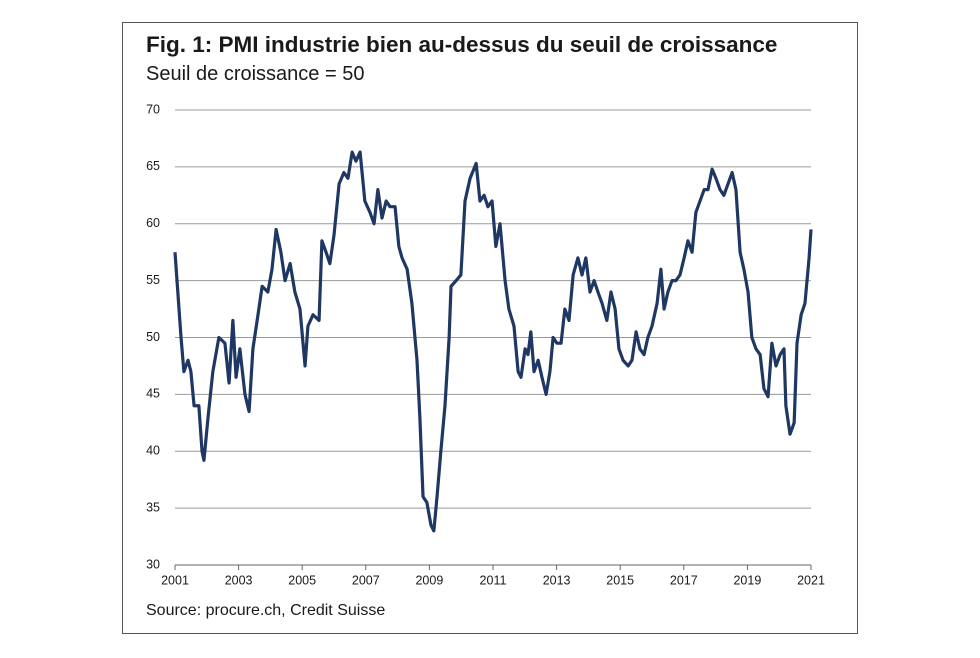 This screenshot has width=980, height=658. Describe the element at coordinates (620, 580) in the screenshot. I see `x-tick-label: 2015` at that location.